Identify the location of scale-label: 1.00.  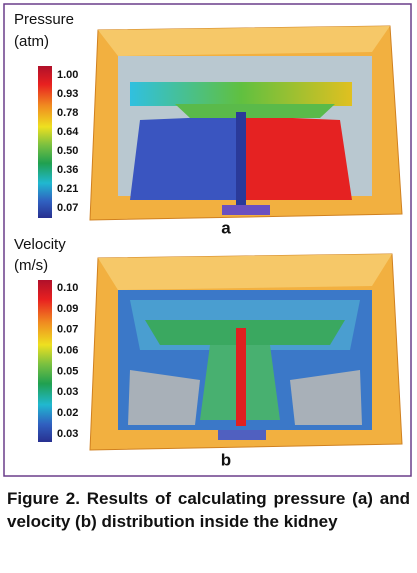
(67, 75).